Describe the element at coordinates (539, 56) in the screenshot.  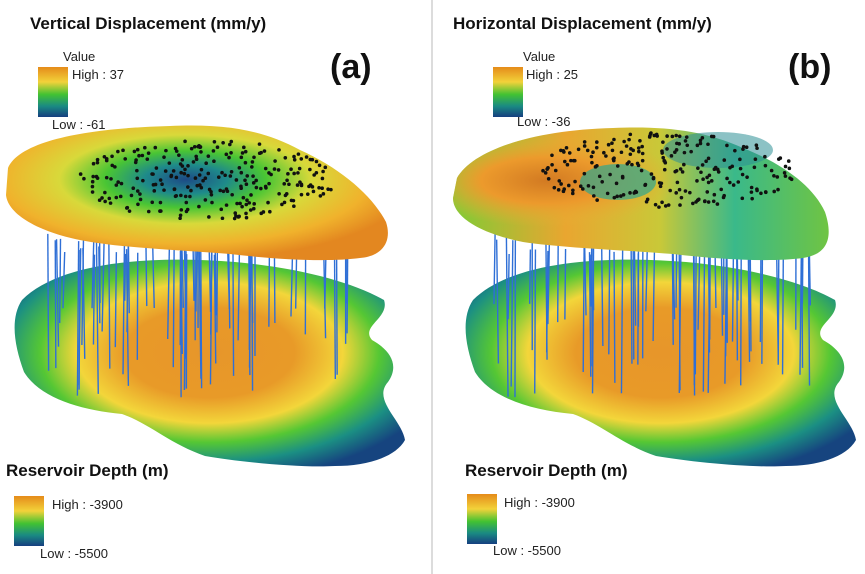
I see `legend-heading: Value` at that location.